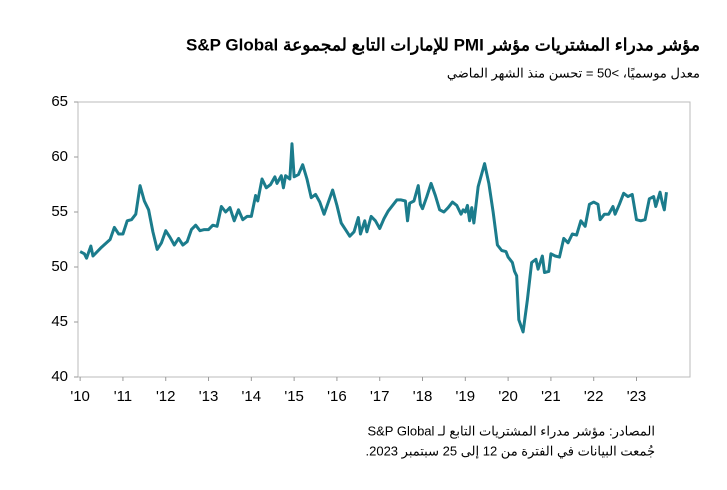  Describe the element at coordinates (380, 396) in the screenshot. I see `x-tick-label: '17` at that location.